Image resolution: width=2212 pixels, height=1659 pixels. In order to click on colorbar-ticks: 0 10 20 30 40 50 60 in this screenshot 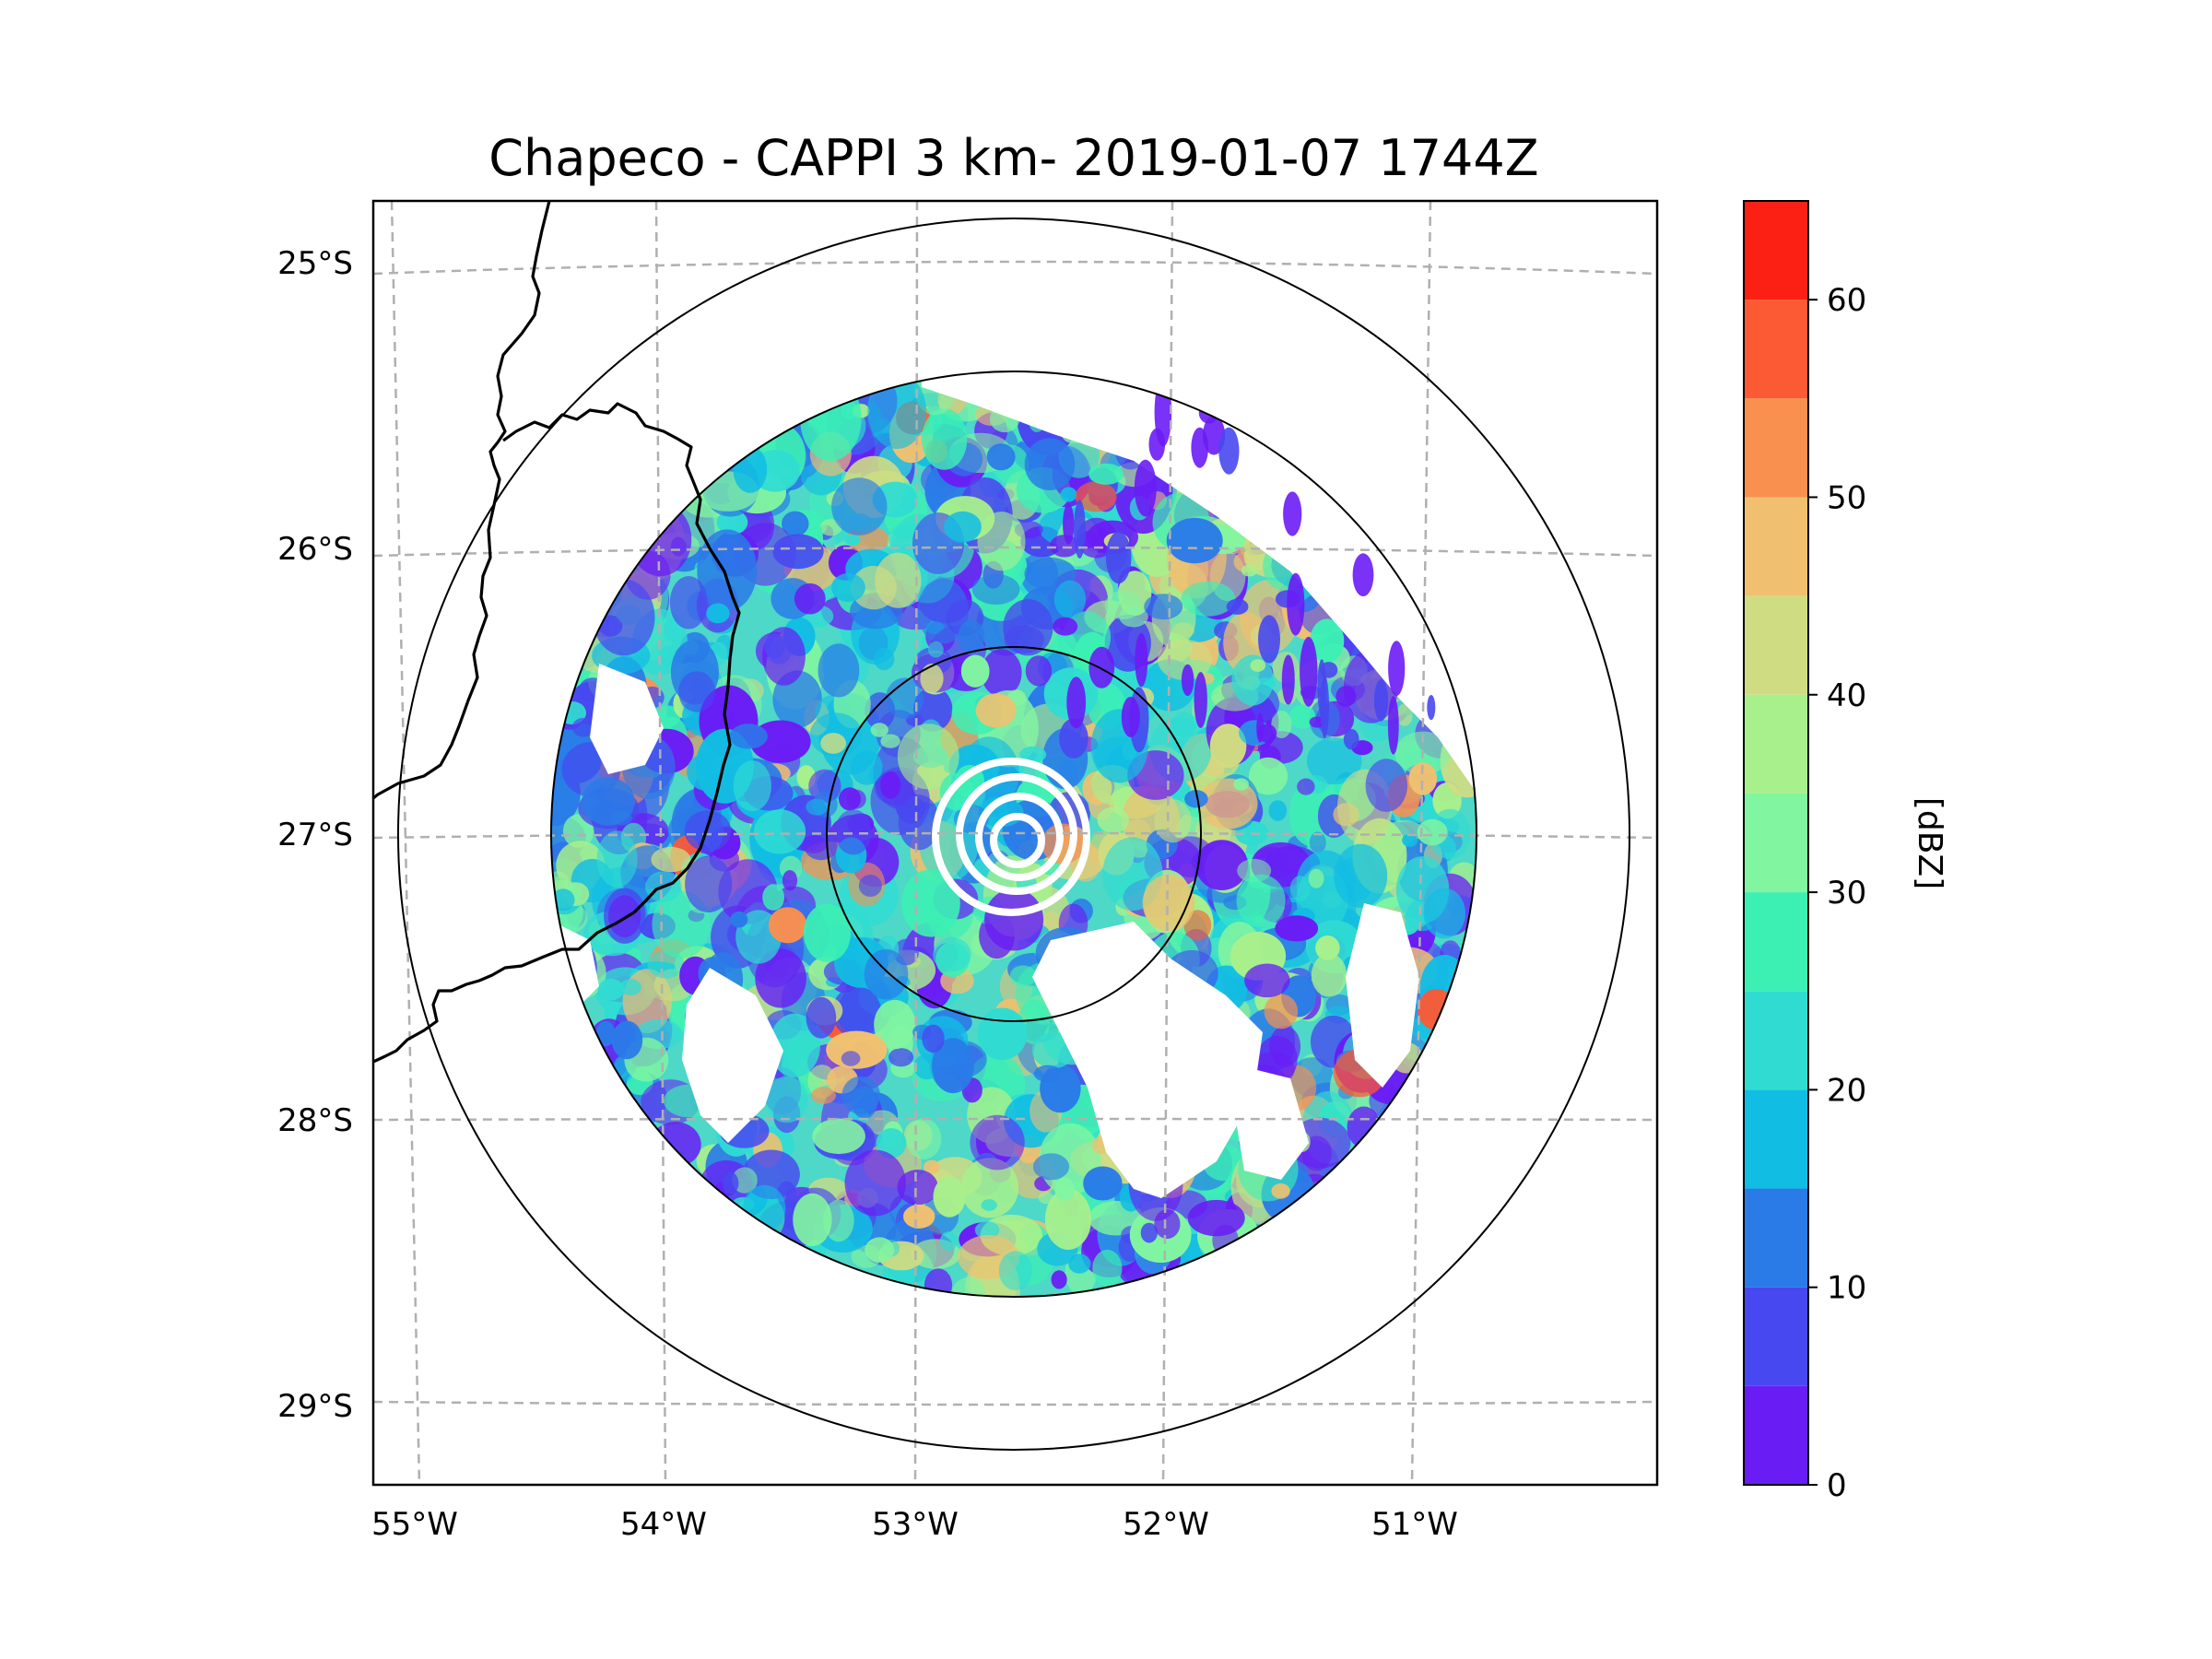, I will do `click(1837, 893)`.